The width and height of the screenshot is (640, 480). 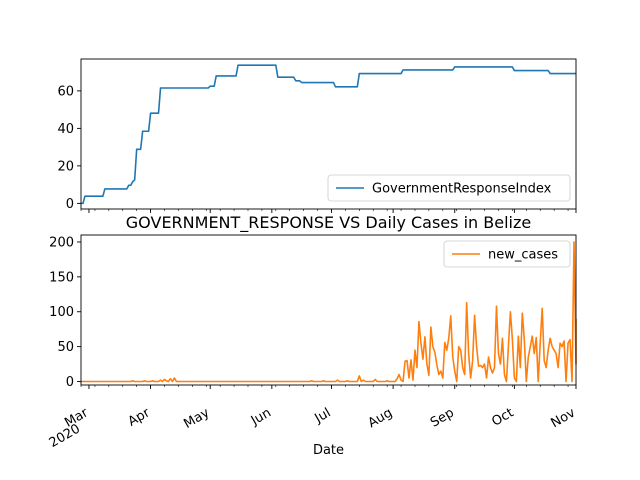 What do you see at coordinates (61, 242) in the screenshot?
I see `y-tick-label: 200` at bounding box center [61, 242].